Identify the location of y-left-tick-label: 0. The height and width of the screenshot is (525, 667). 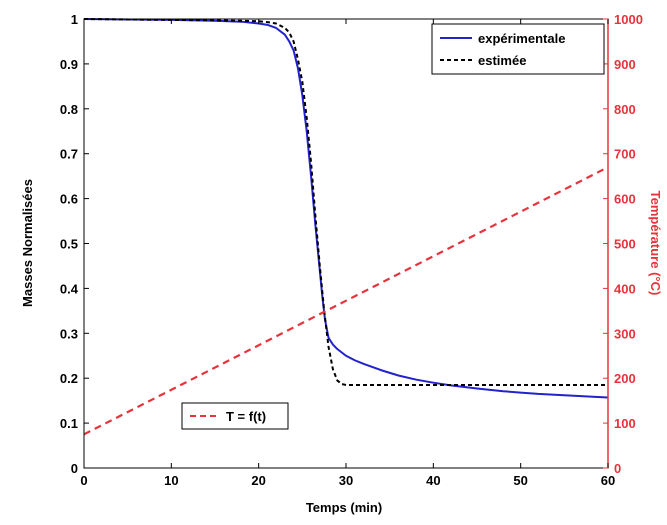
(74, 468).